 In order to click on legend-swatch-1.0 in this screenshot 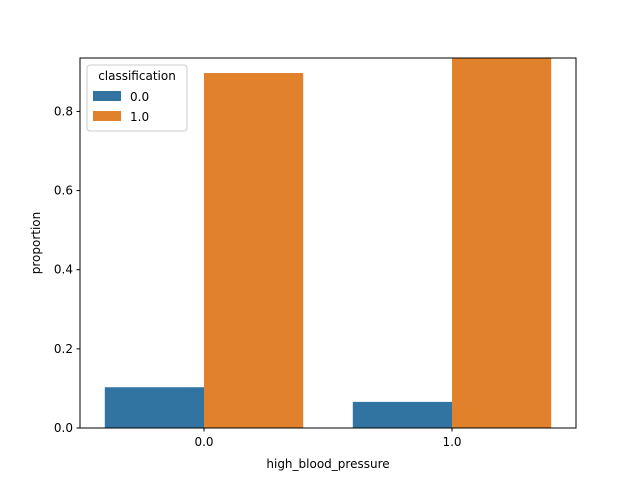, I will do `click(107, 116)`.